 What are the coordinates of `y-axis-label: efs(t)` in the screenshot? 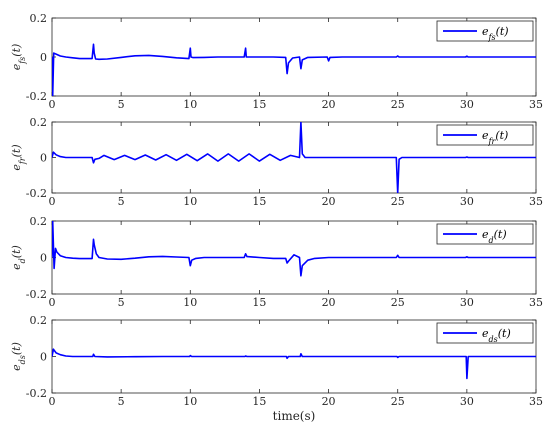 It's located at (18, 57).